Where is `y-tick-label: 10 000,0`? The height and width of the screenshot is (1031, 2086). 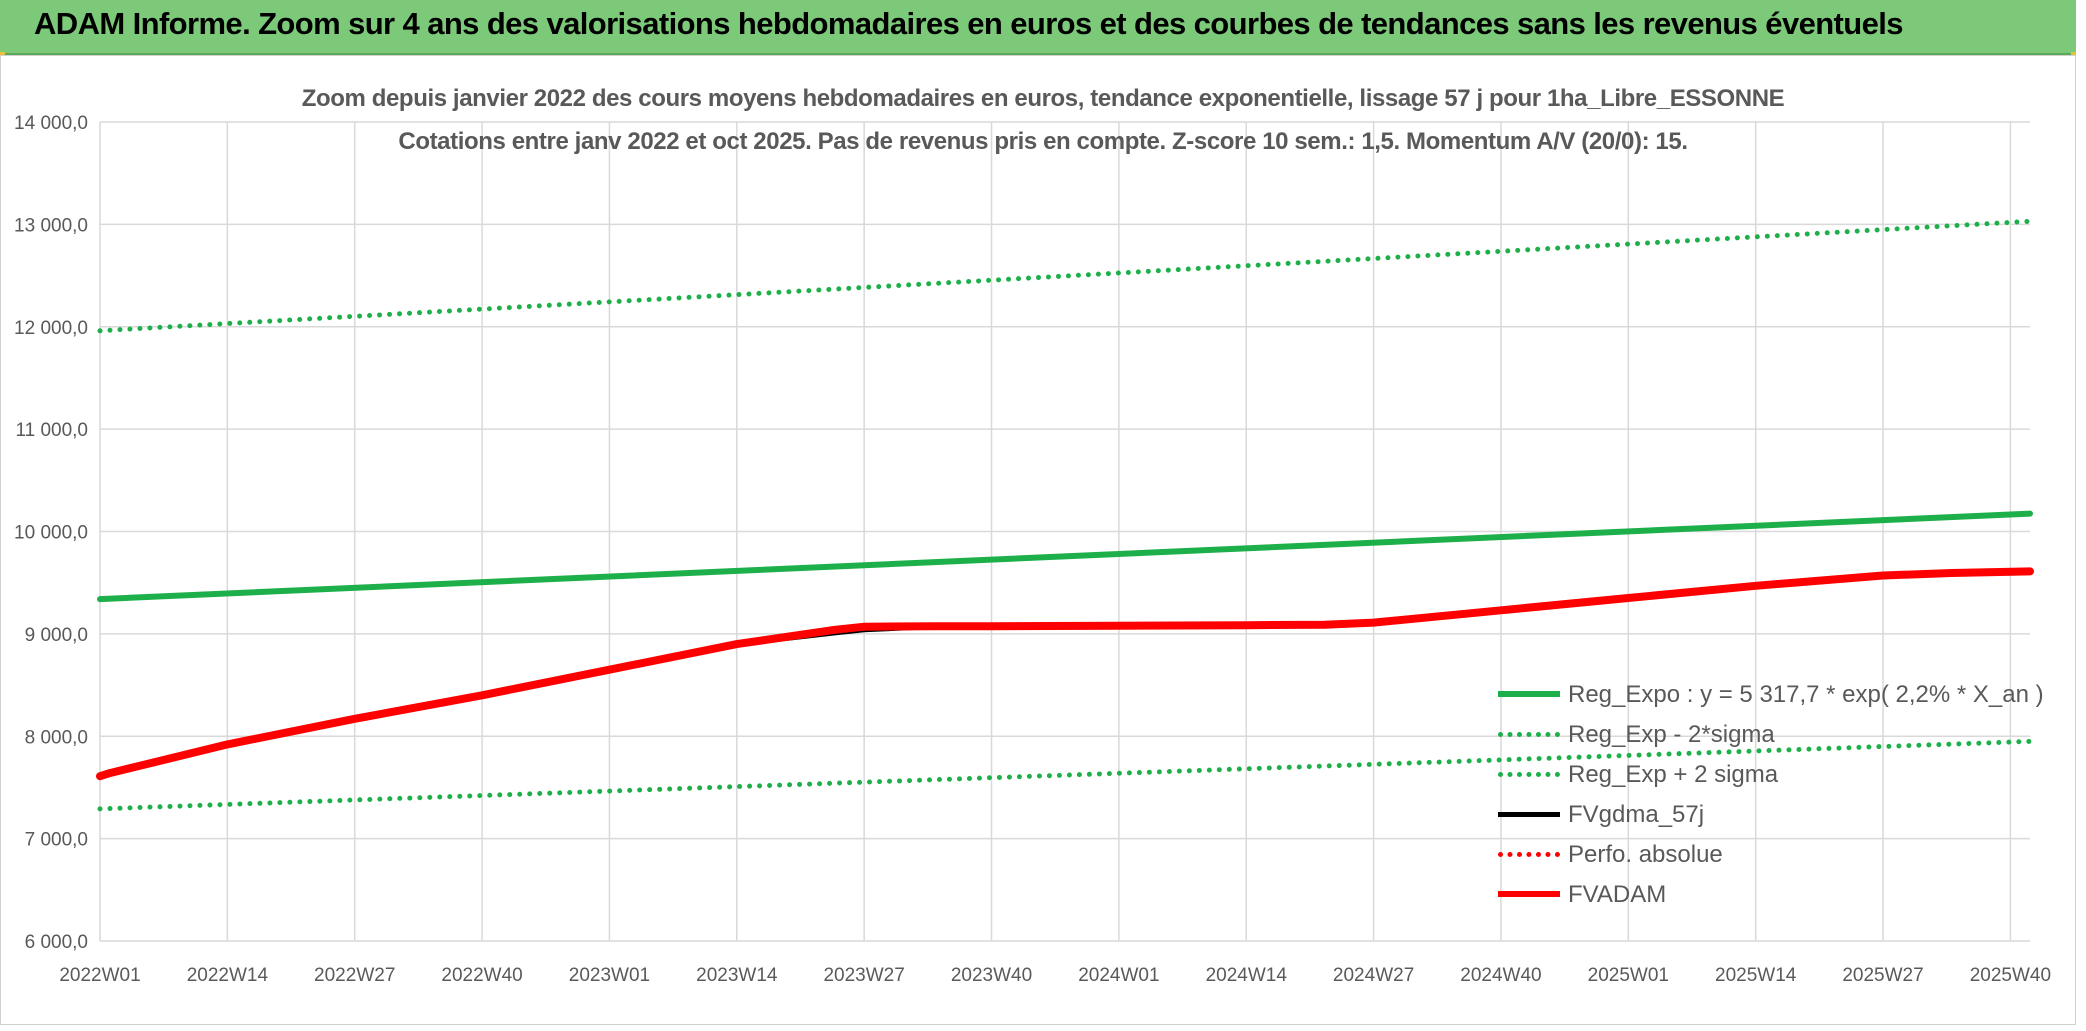
y-tick-label: 10 000,0 is located at coordinates (51, 533).